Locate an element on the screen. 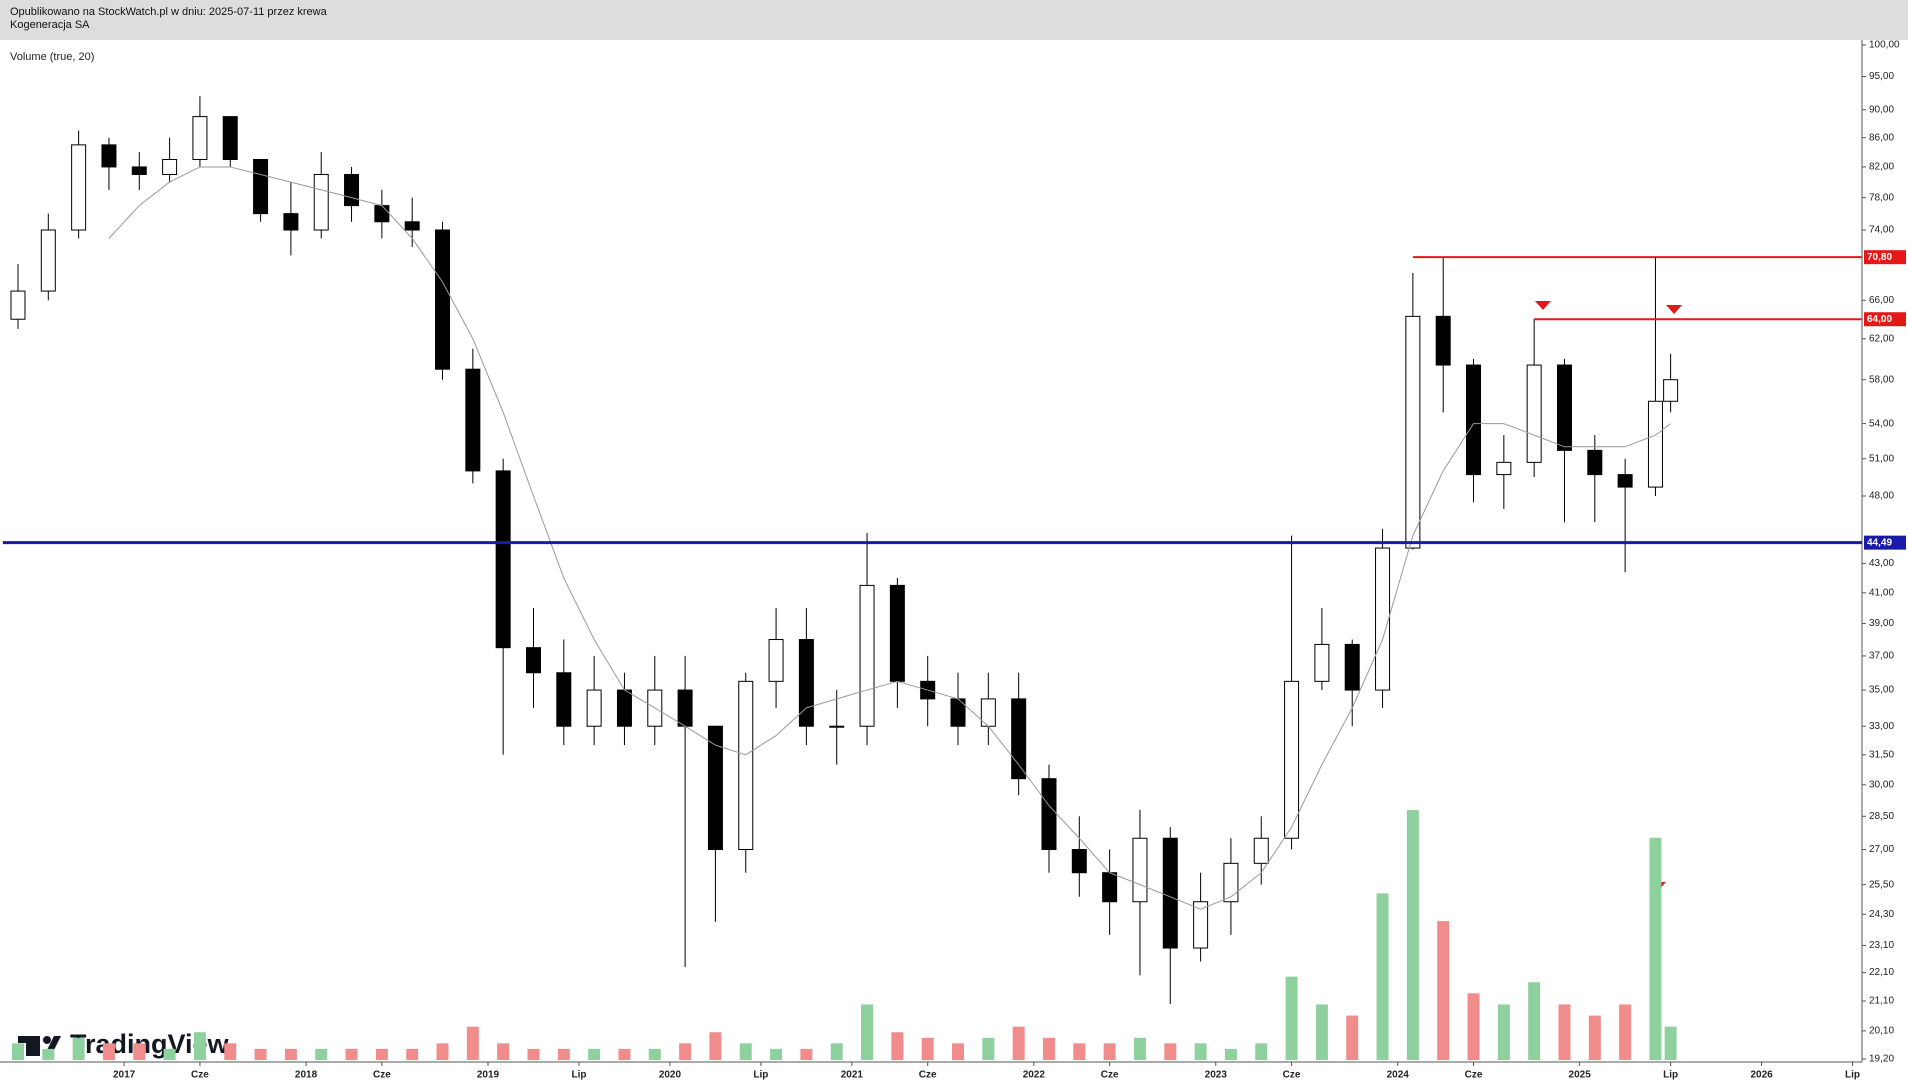 Image resolution: width=1908 pixels, height=1083 pixels. y-tick-label: 48,00 is located at coordinates (1881, 496).